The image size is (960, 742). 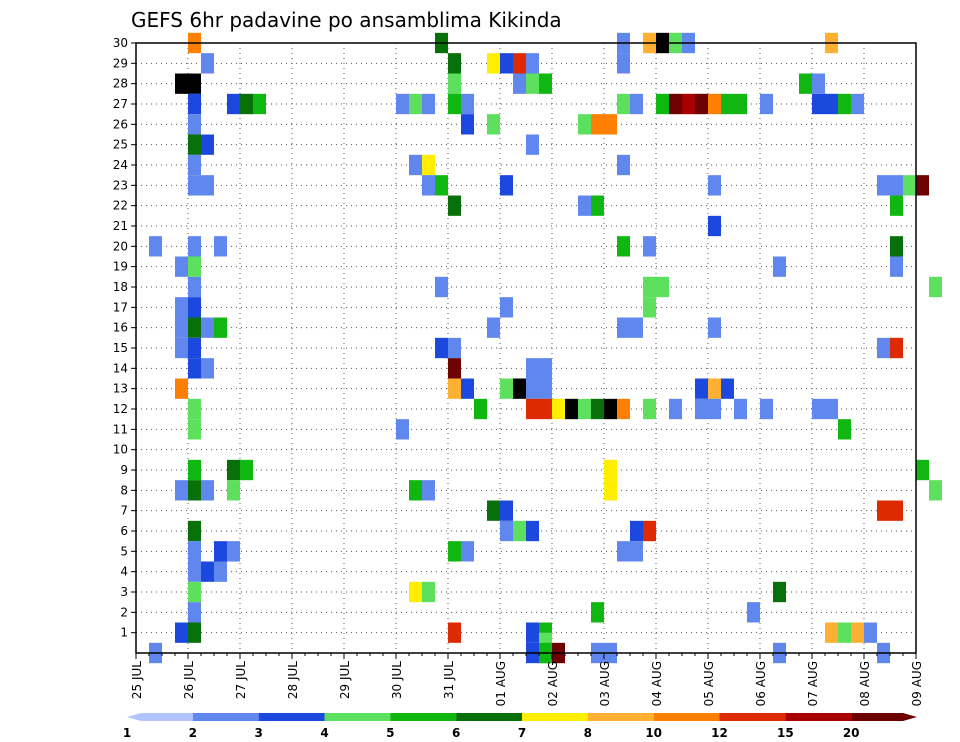 I want to click on y-tick-label: 19, so click(x=120, y=267).